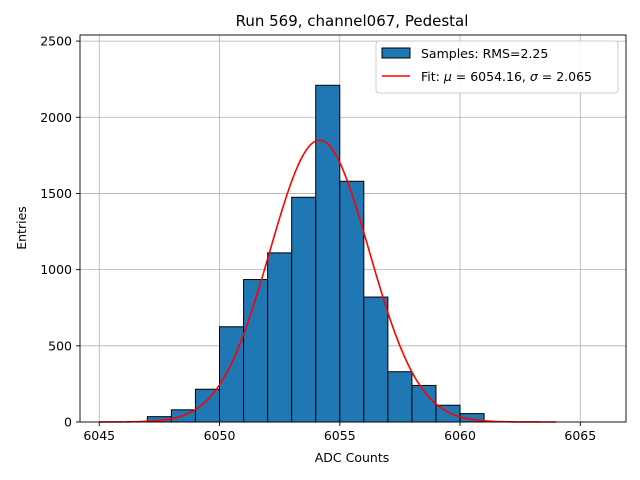 Image resolution: width=640 pixels, height=480 pixels. Describe the element at coordinates (340, 435) in the screenshot. I see `x-tick-label: 6055` at that location.